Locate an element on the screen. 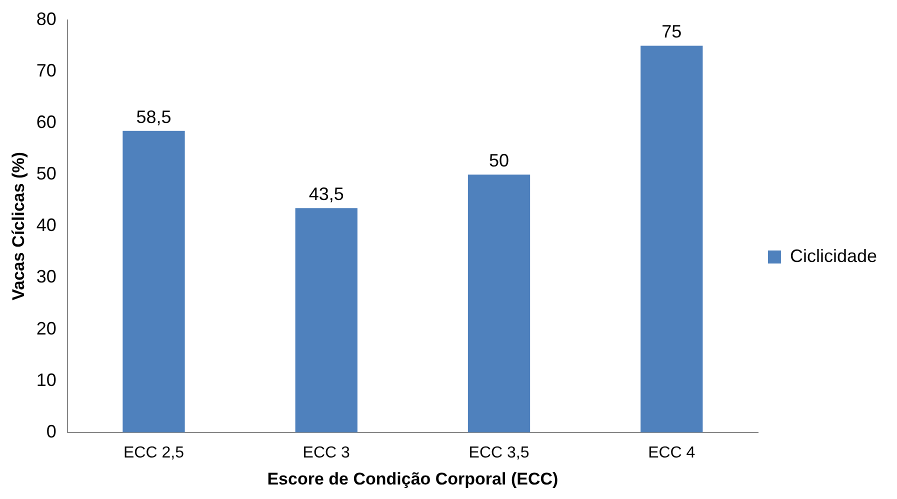 This screenshot has height=499, width=897. y-tick-label: 60 is located at coordinates (46, 122).